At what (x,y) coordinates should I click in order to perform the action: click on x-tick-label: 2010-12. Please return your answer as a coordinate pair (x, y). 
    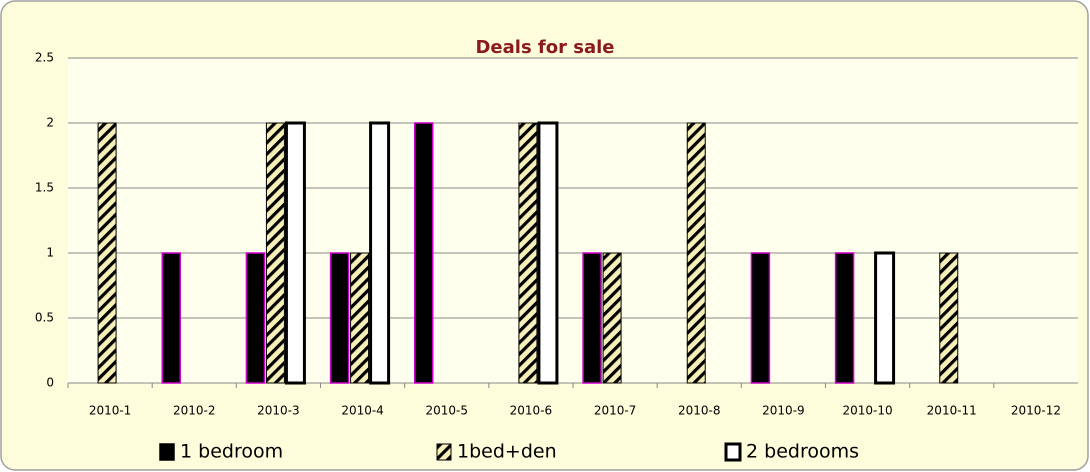
    Looking at the image, I should click on (1036, 411).